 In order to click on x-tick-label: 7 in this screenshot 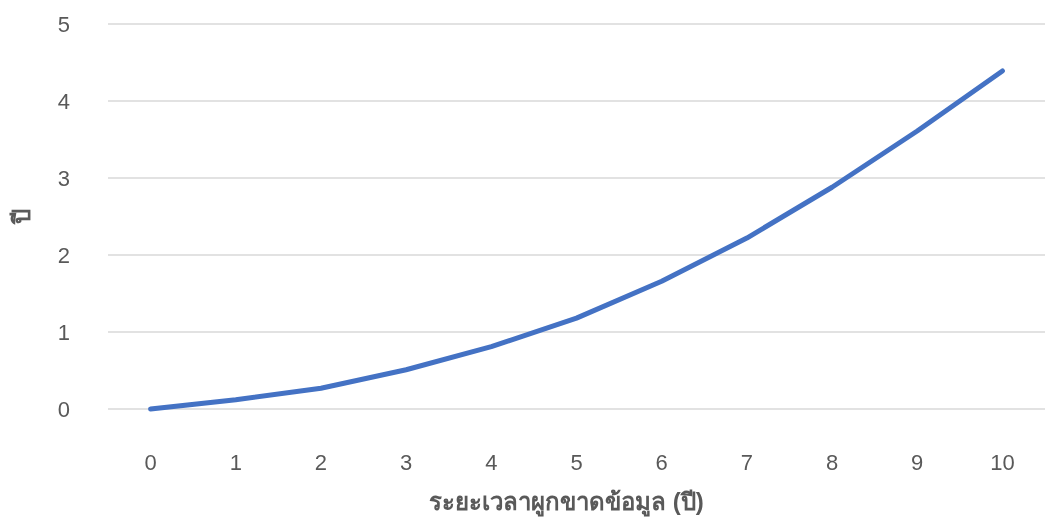, I will do `click(746, 462)`.